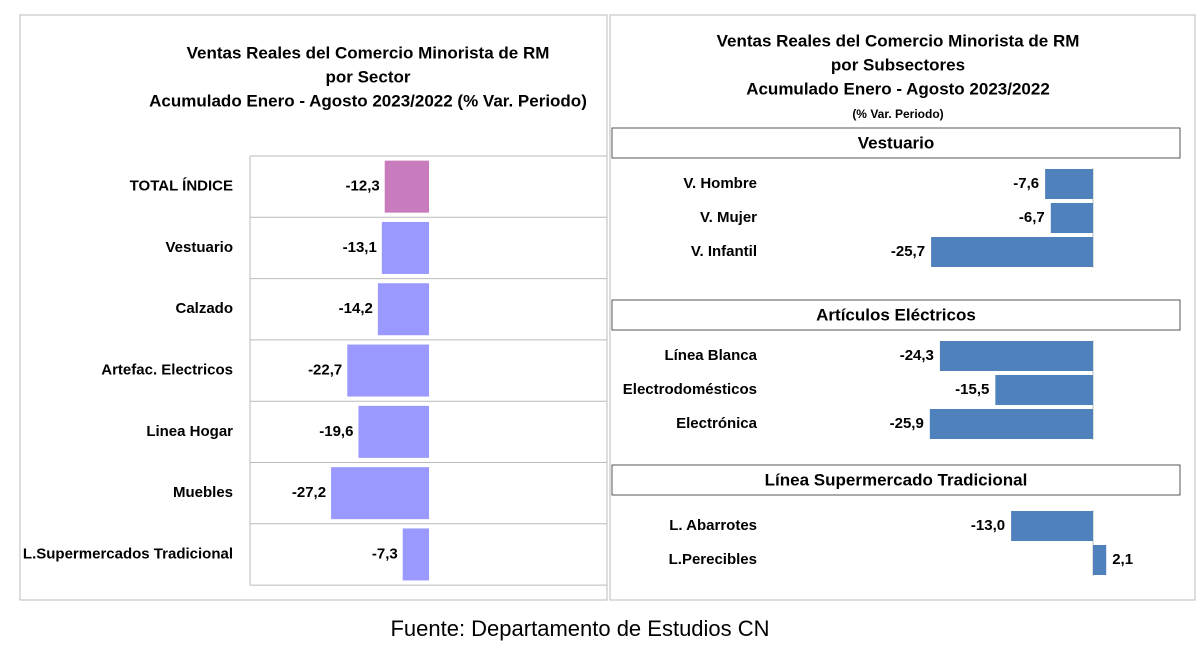 The image size is (1200, 670). Describe the element at coordinates (367, 76) in the screenshot. I see `chart-title: por Sector` at that location.